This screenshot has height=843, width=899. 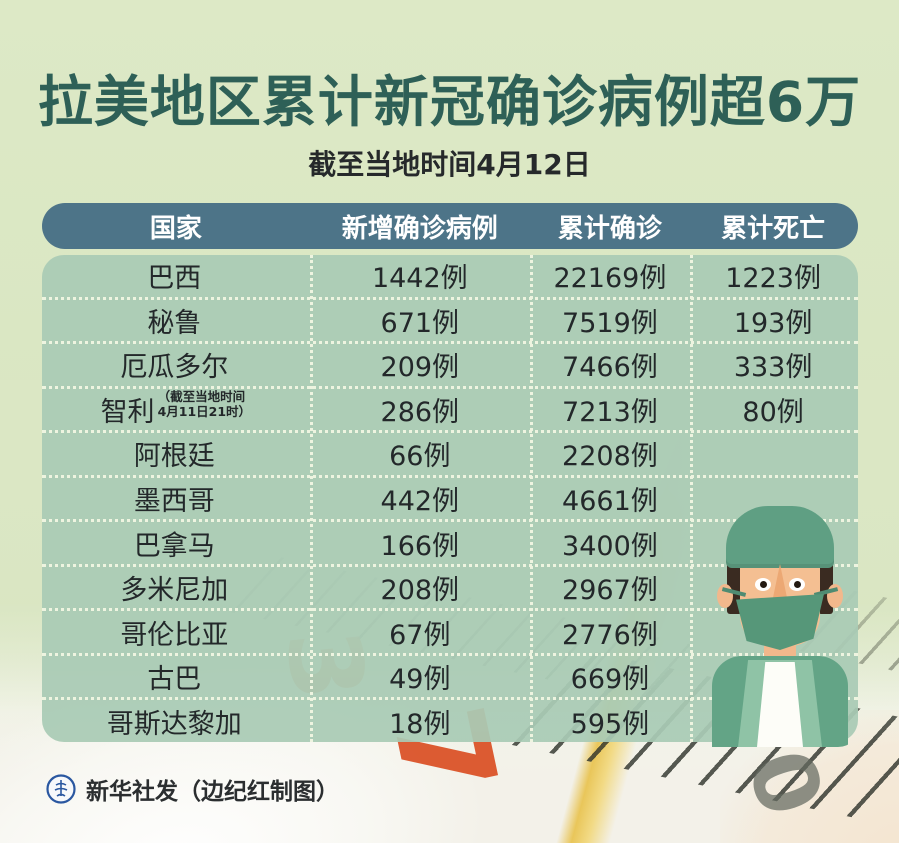 I want to click on cell-total-cases: 7519例, so click(x=610, y=323).